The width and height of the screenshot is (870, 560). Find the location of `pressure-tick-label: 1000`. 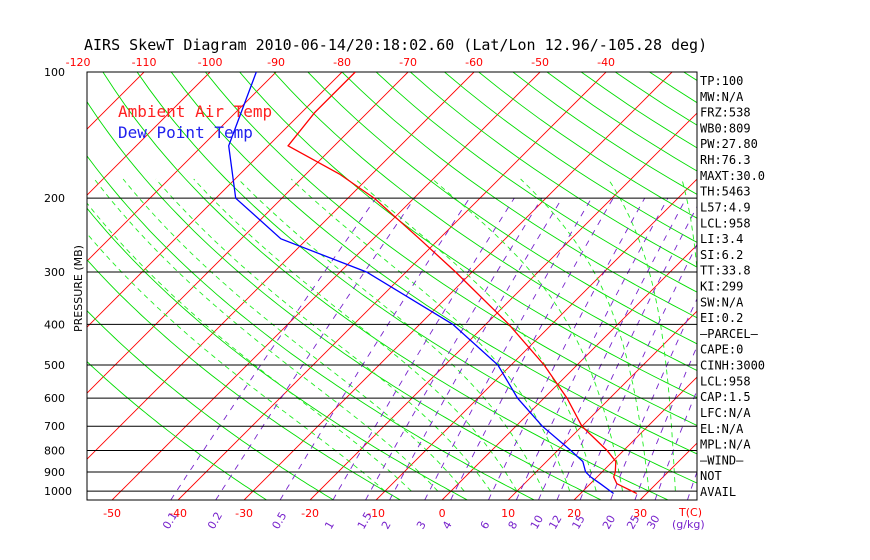

pressure-tick-label: 1000 is located at coordinates (58, 491).